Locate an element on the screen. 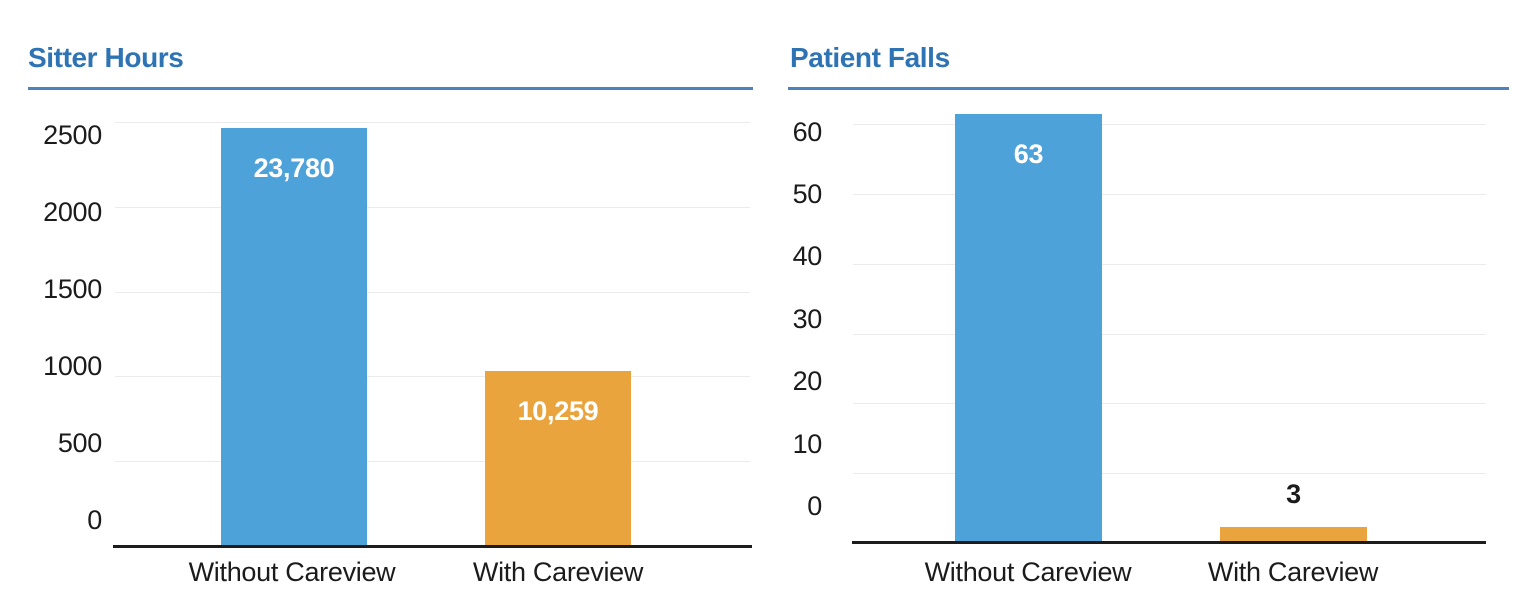 The height and width of the screenshot is (602, 1536). y-tick-label-2000: 2000 is located at coordinates (72, 212).